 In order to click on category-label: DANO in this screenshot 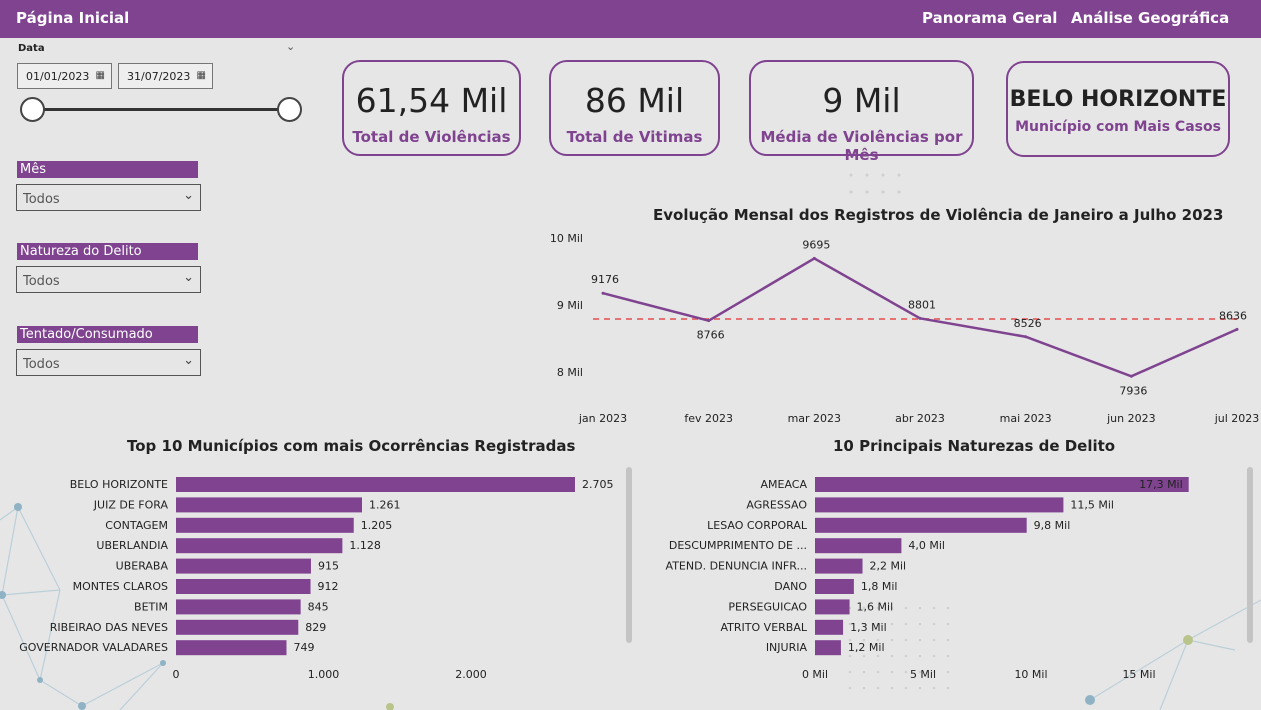, I will do `click(790, 586)`.